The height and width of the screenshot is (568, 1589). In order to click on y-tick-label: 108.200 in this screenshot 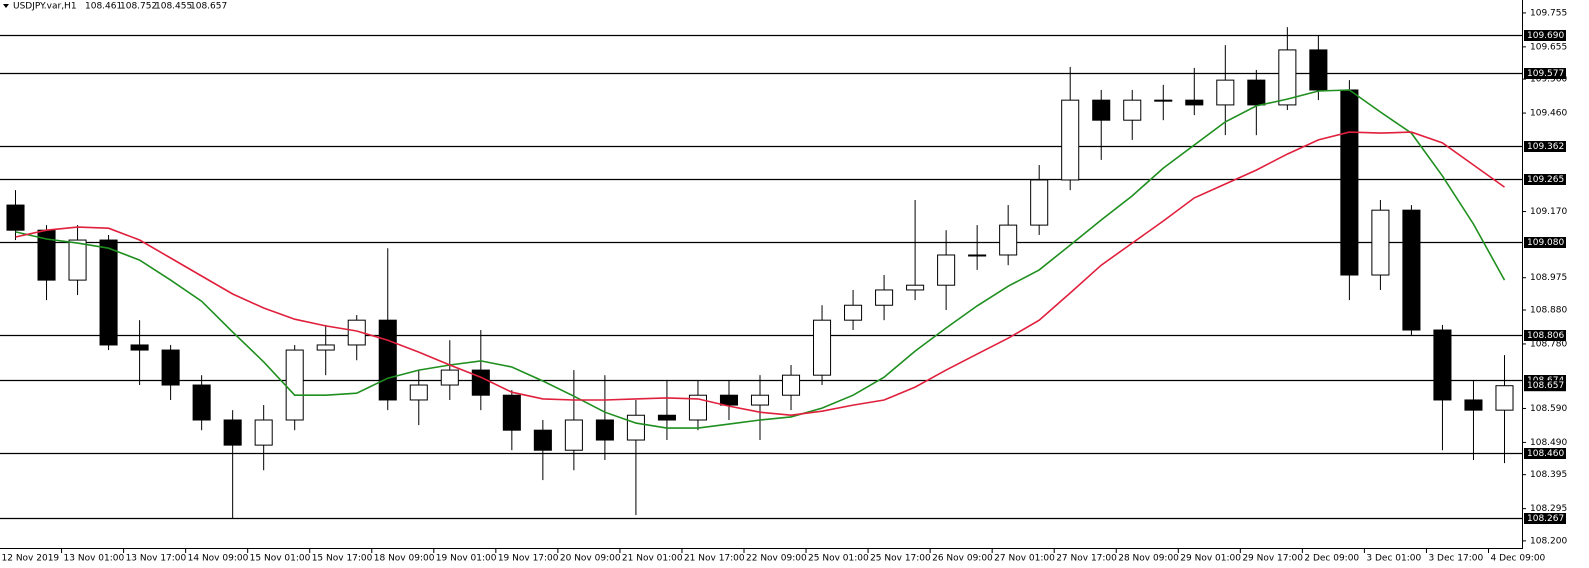, I will do `click(1548, 541)`.